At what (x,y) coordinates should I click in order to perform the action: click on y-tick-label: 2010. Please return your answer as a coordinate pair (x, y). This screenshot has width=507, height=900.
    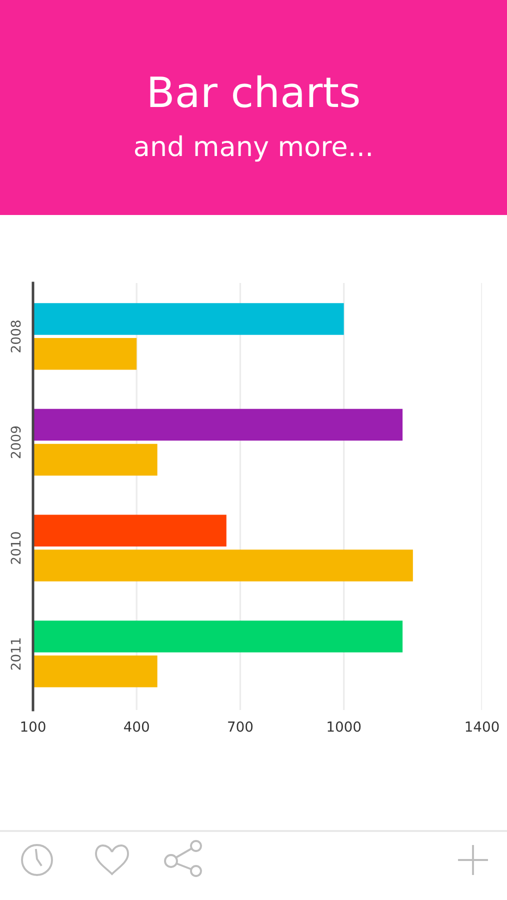
    Looking at the image, I should click on (15, 548).